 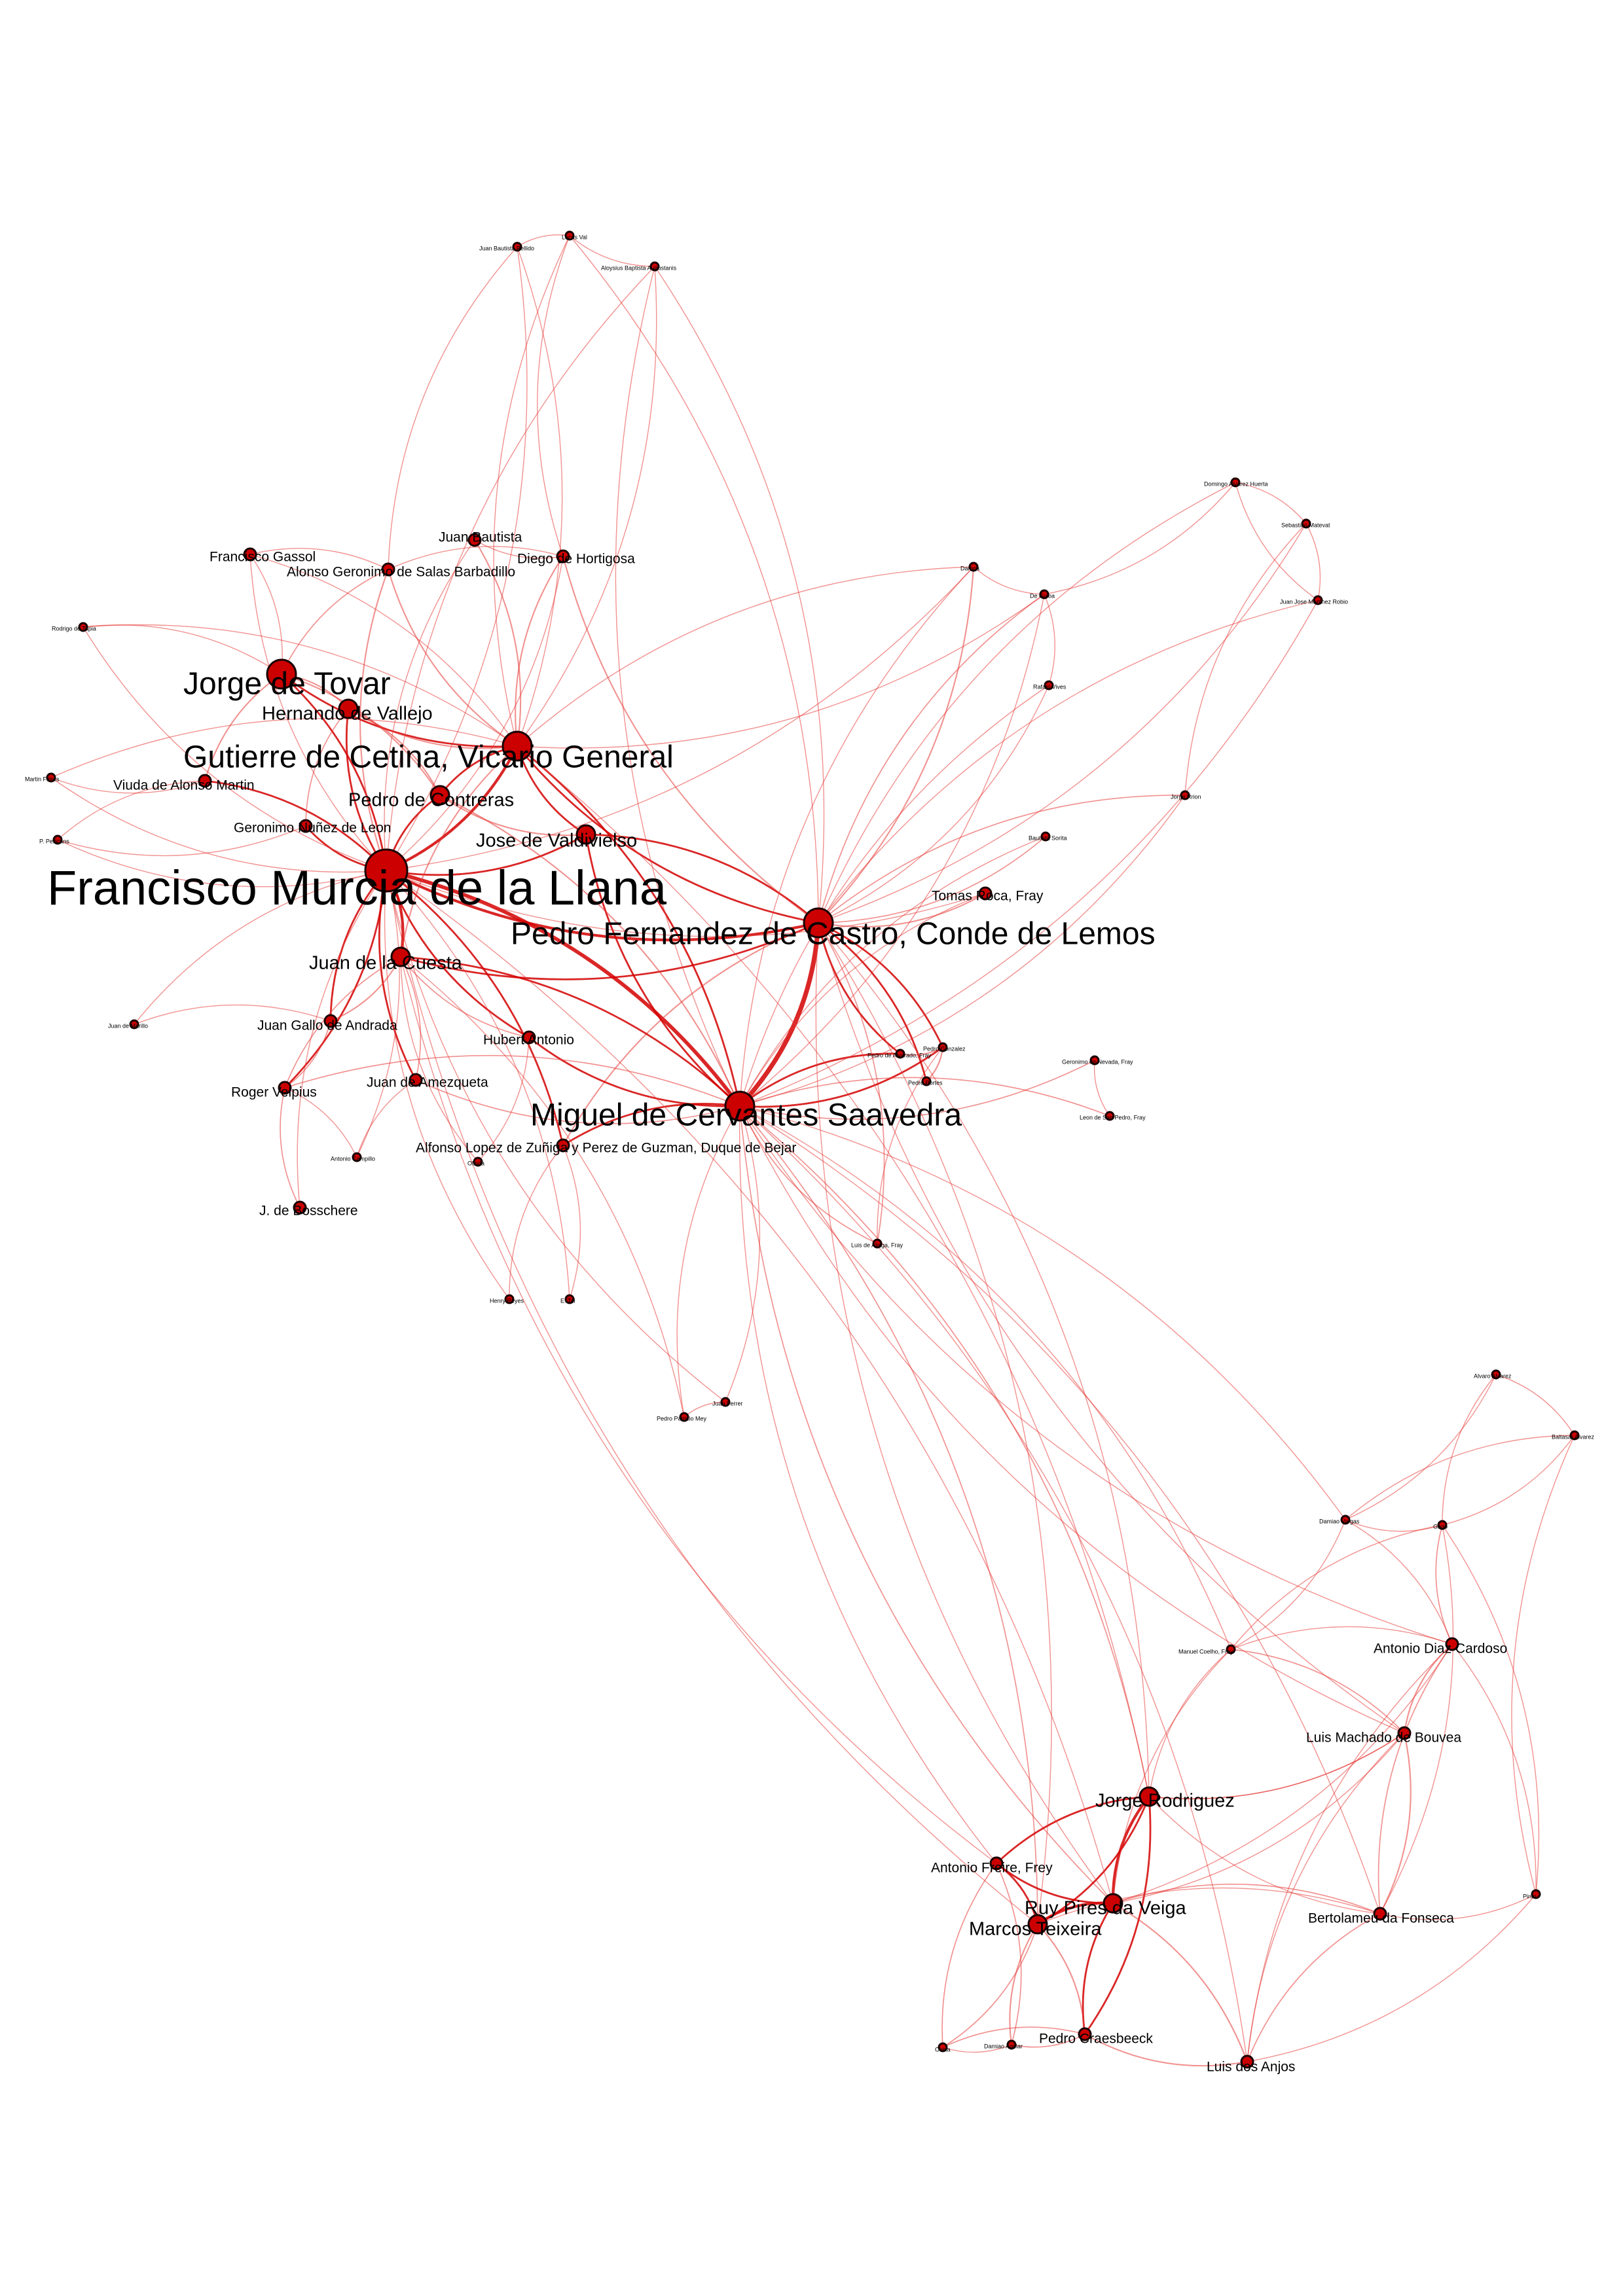 I want to click on node-lucasval, so click(x=569, y=235).